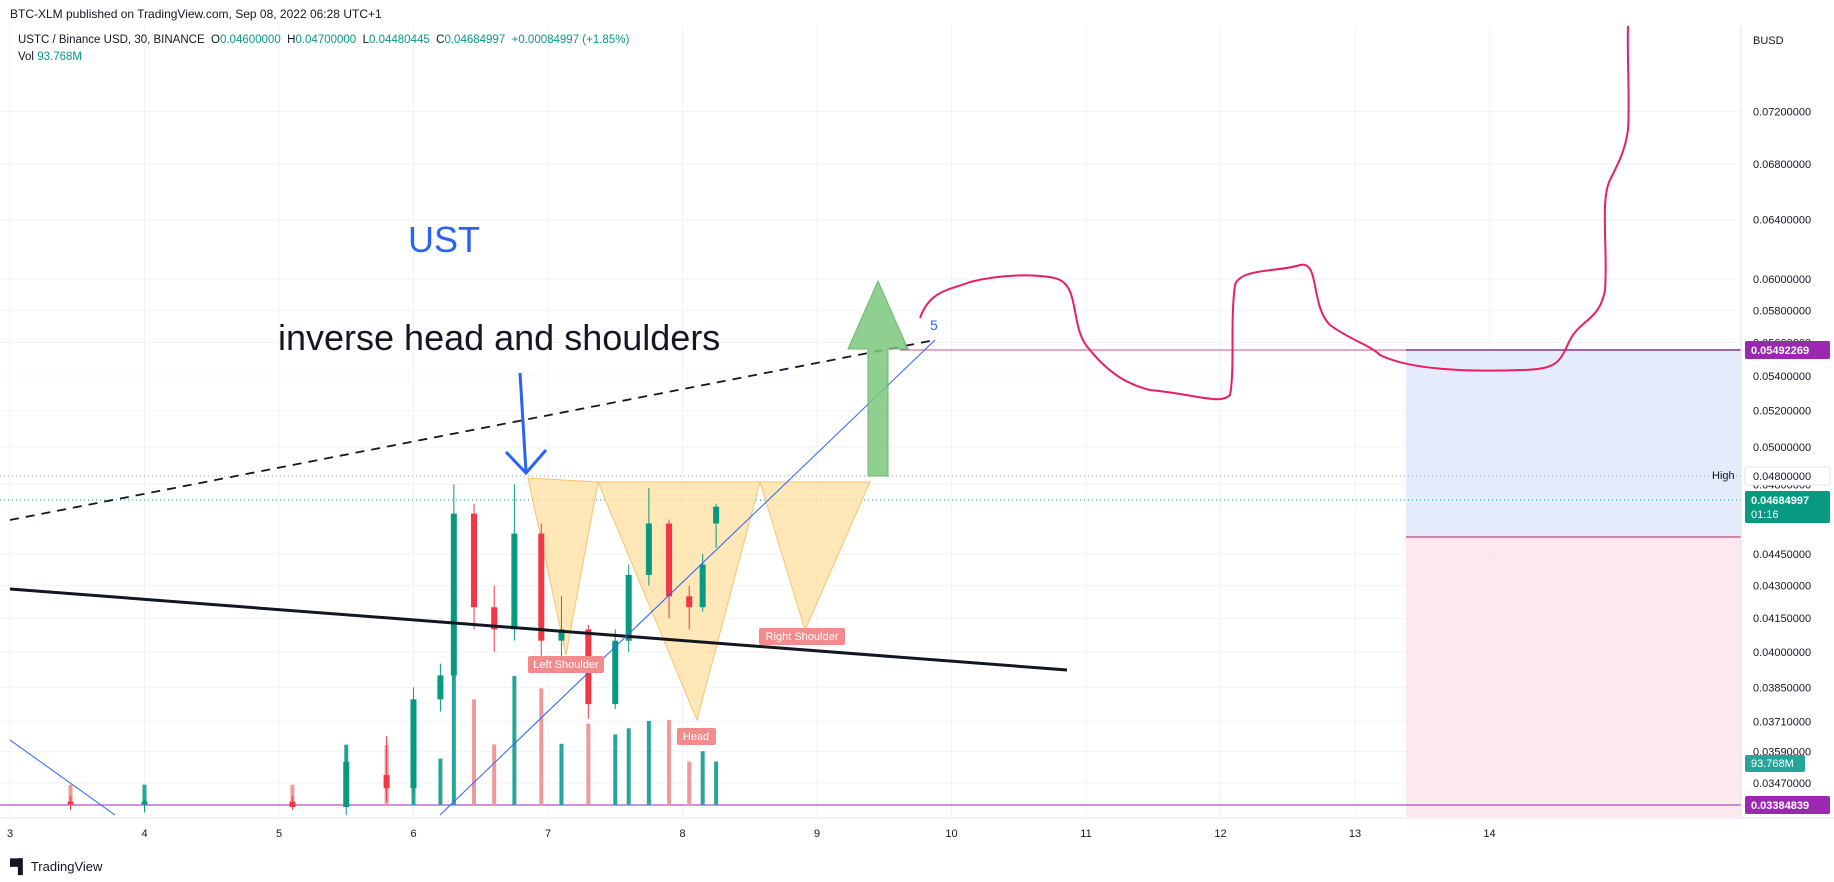 The image size is (1834, 882). I want to click on up-arrow, so click(878, 378).